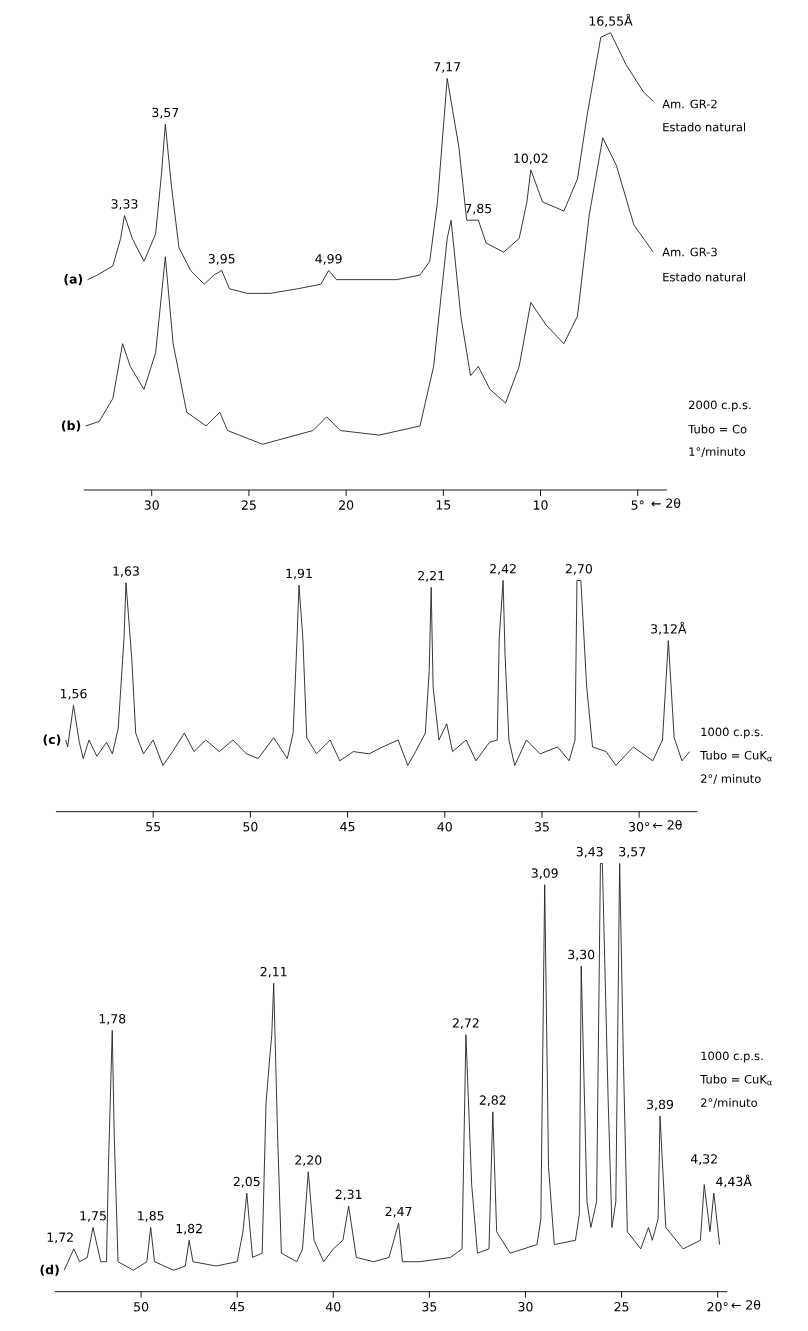 This screenshot has width=808, height=1331. Describe the element at coordinates (443, 505) in the screenshot. I see `x-tick-label: 15` at that location.